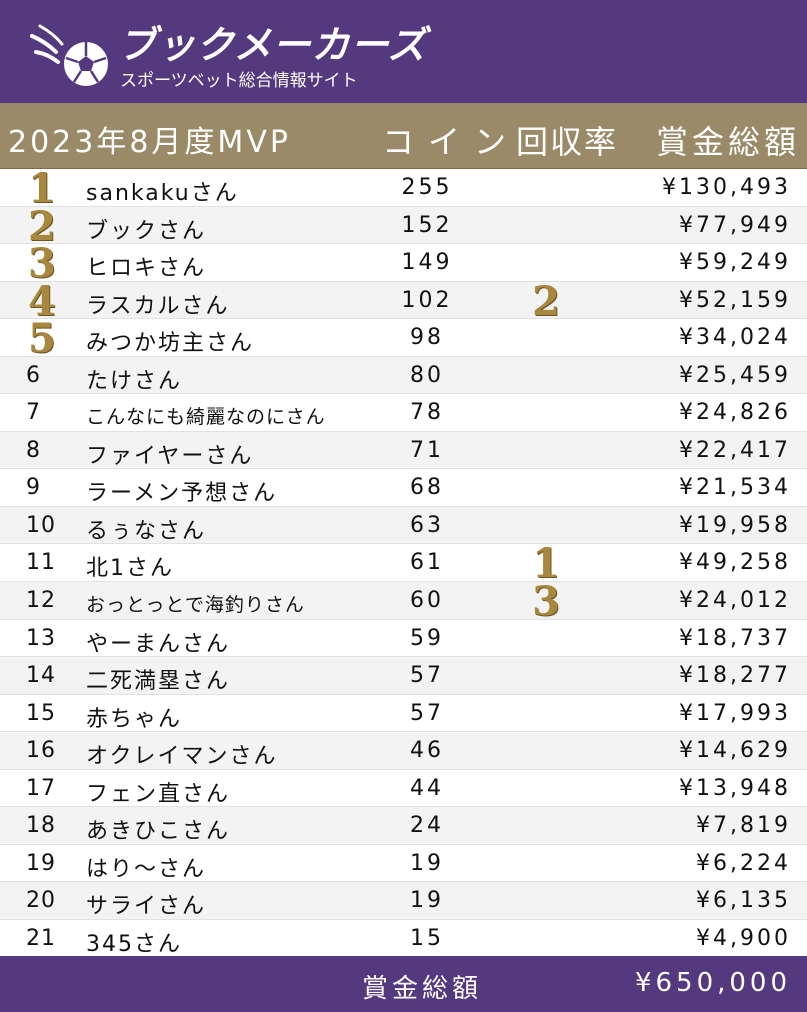 The image size is (807, 1012). Describe the element at coordinates (41, 601) in the screenshot. I see `rank-number: 12` at that location.